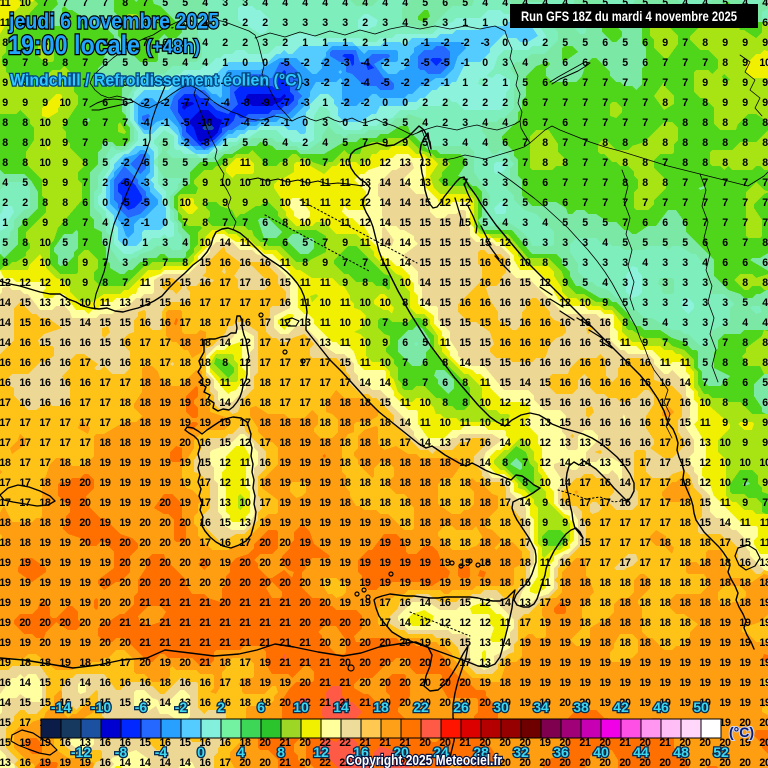 The height and width of the screenshot is (768, 768). Describe the element at coordinates (541, 707) in the screenshot. I see `svg-text: 34` at that location.